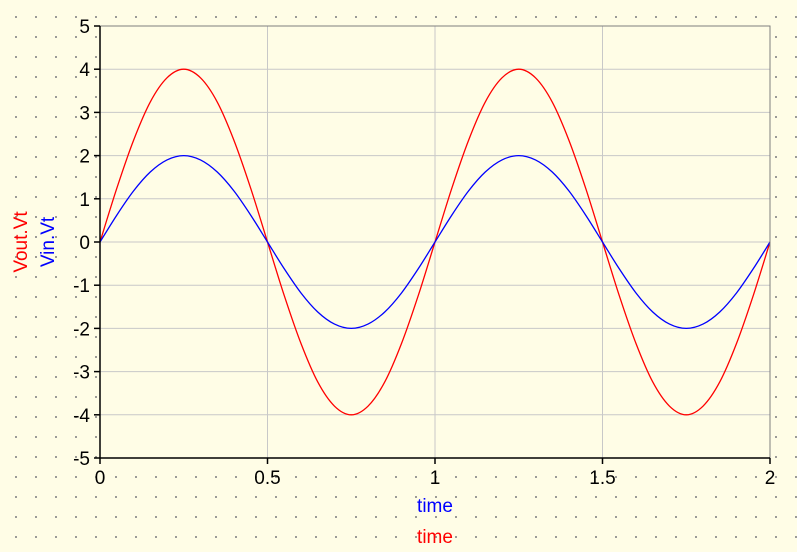 The height and width of the screenshot is (552, 797). Describe the element at coordinates (770, 478) in the screenshot. I see `x-tick-label: 2` at that location.